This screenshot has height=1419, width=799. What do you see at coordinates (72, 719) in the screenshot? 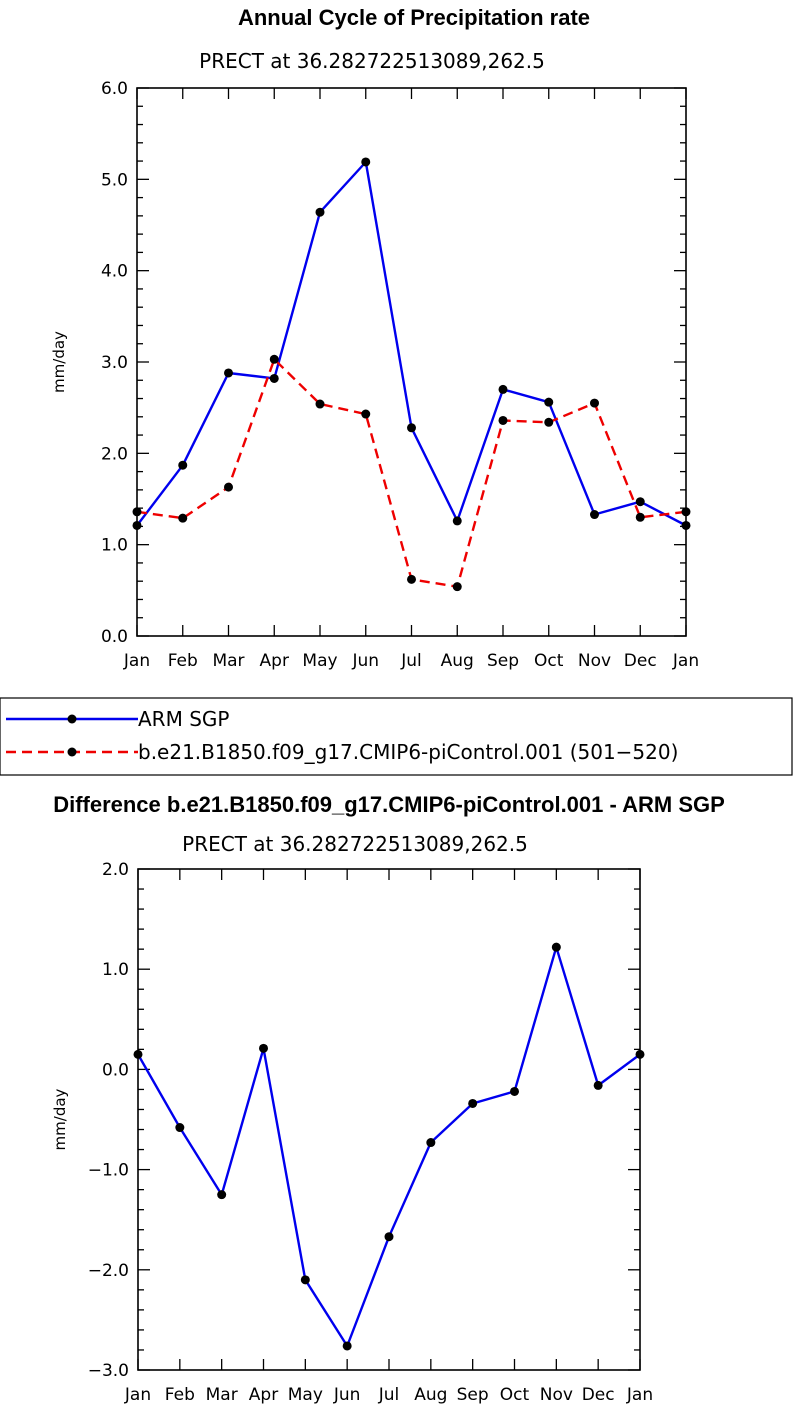
I see `legend-marker-arm` at bounding box center [72, 719].